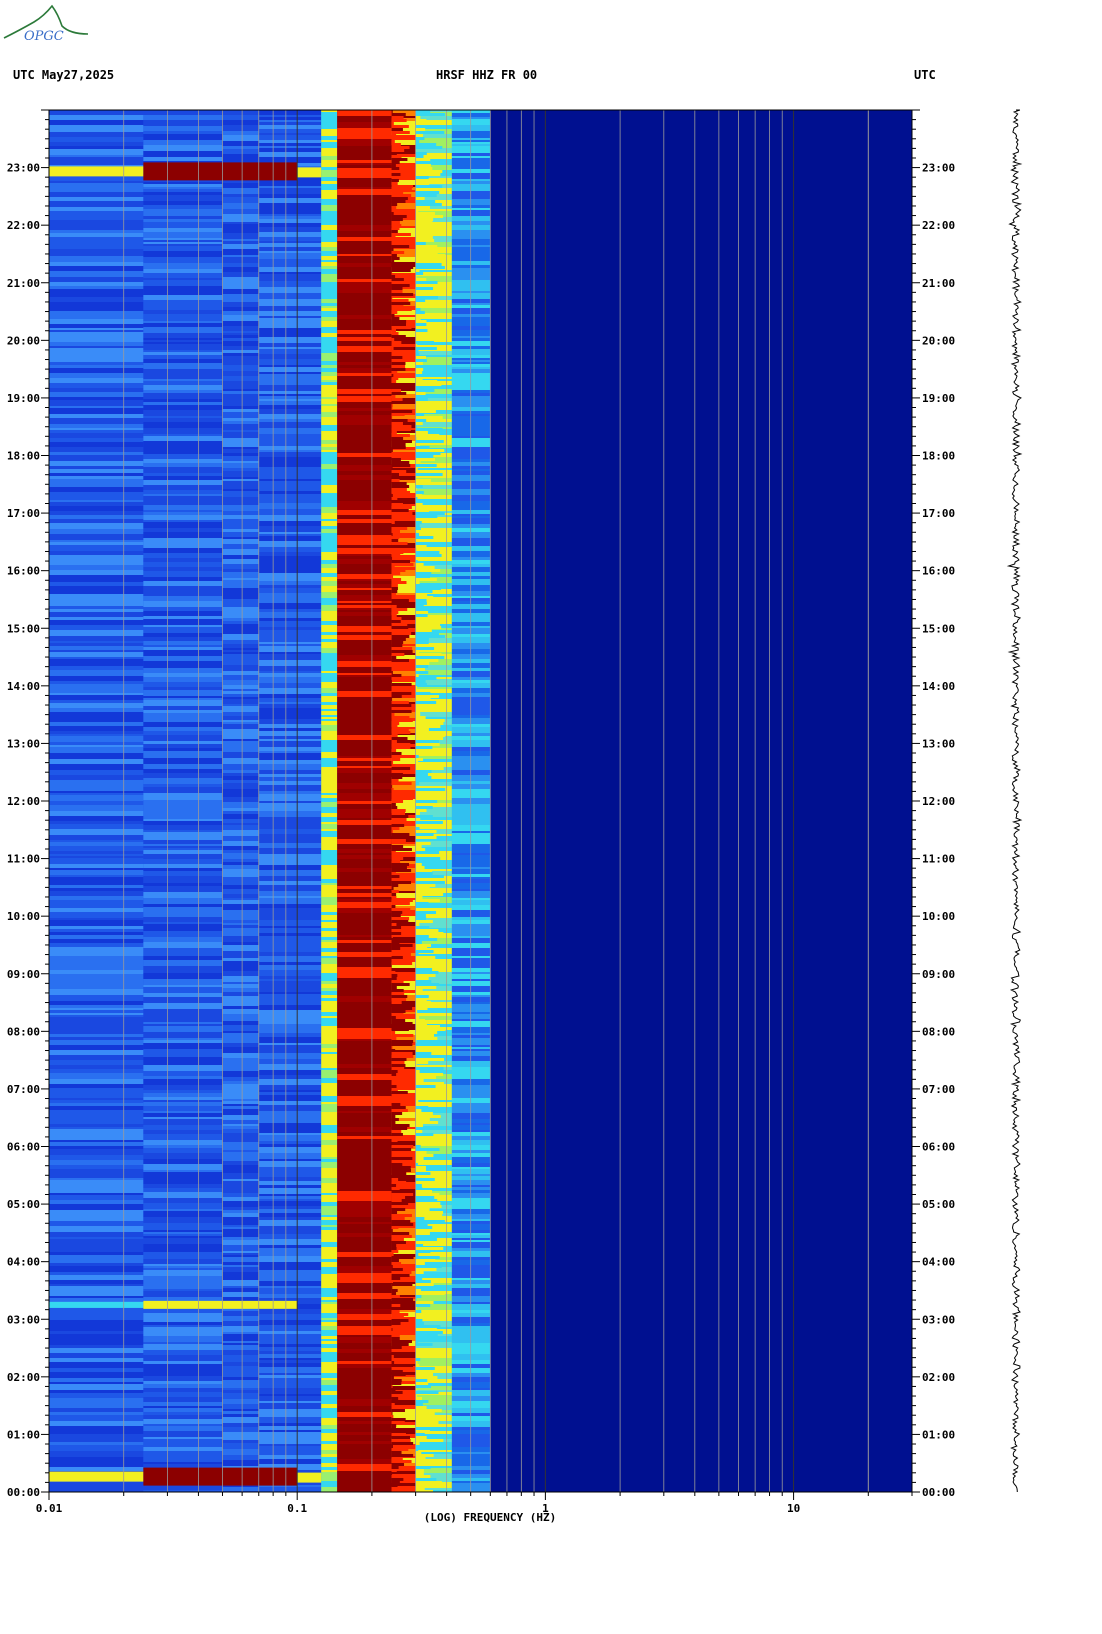  What do you see at coordinates (938, 456) in the screenshot?
I see `y-tick-label-right: 18:00` at bounding box center [938, 456].